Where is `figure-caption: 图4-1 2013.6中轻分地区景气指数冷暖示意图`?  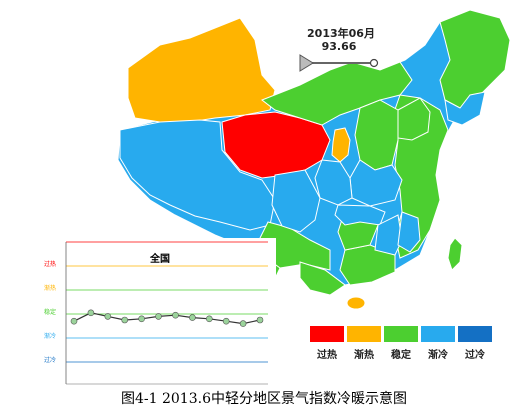
figure-caption: 图4-1 2013.6中轻分地区景气指数冷暖示意图 is located at coordinates (264, 399).